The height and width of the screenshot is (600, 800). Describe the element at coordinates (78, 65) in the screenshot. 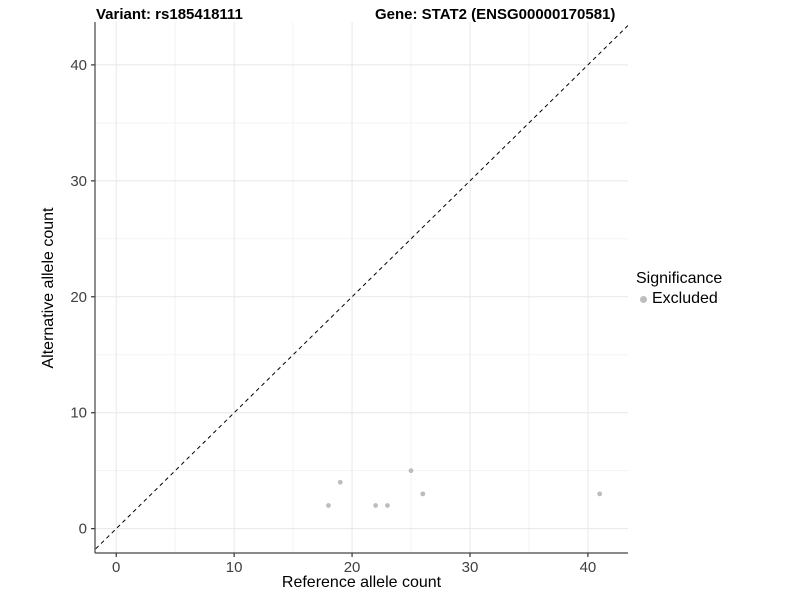

I see `y-tick-label: 40` at that location.